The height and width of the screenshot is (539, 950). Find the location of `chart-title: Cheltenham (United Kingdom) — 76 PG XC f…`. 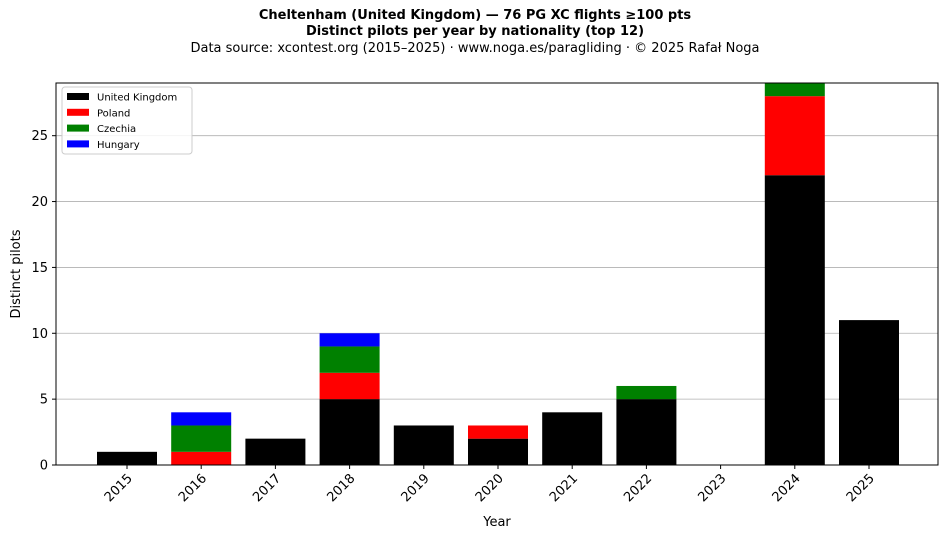

chart-title: Cheltenham (United Kingdom) — 76 PG XC f… is located at coordinates (475, 15).